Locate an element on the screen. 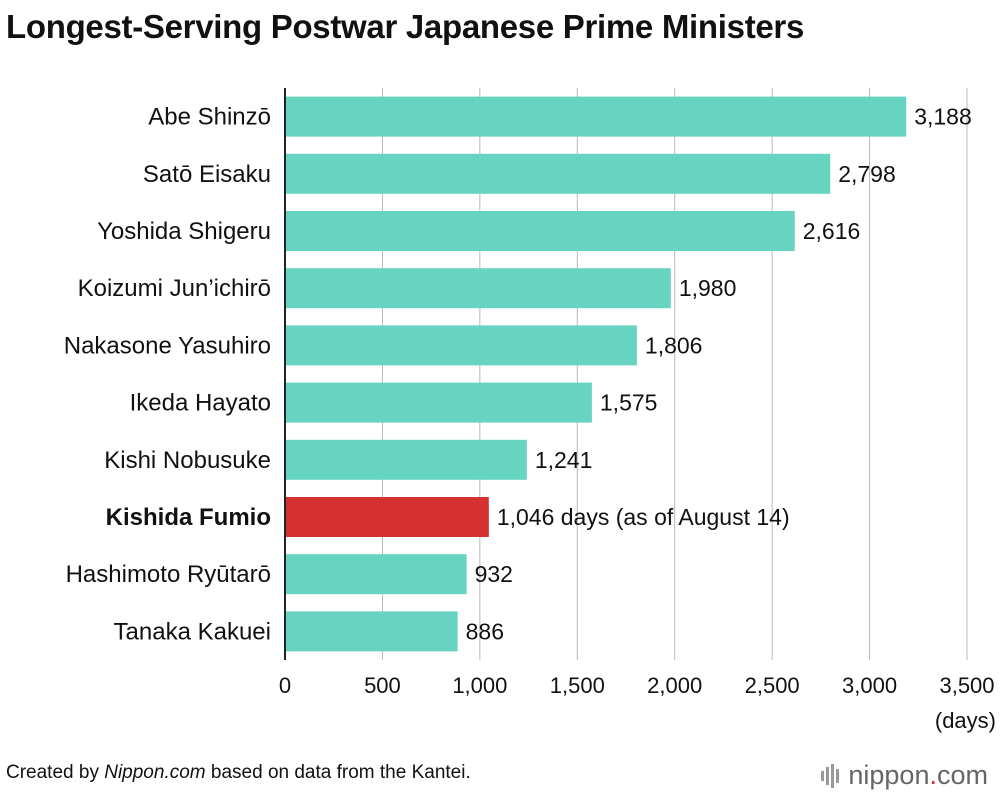  x-tick-label: 0 is located at coordinates (285, 685).